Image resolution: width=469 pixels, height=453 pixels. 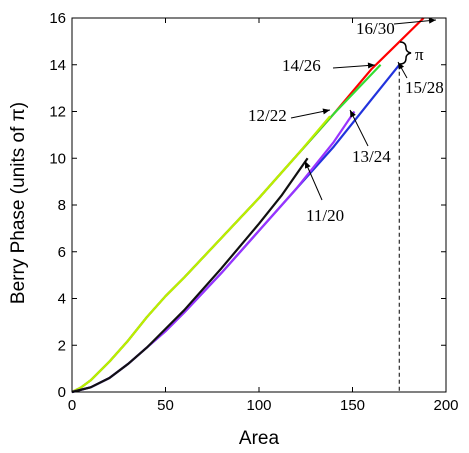 What do you see at coordinates (62, 345) in the screenshot?
I see `y-tick-label: 2` at bounding box center [62, 345].